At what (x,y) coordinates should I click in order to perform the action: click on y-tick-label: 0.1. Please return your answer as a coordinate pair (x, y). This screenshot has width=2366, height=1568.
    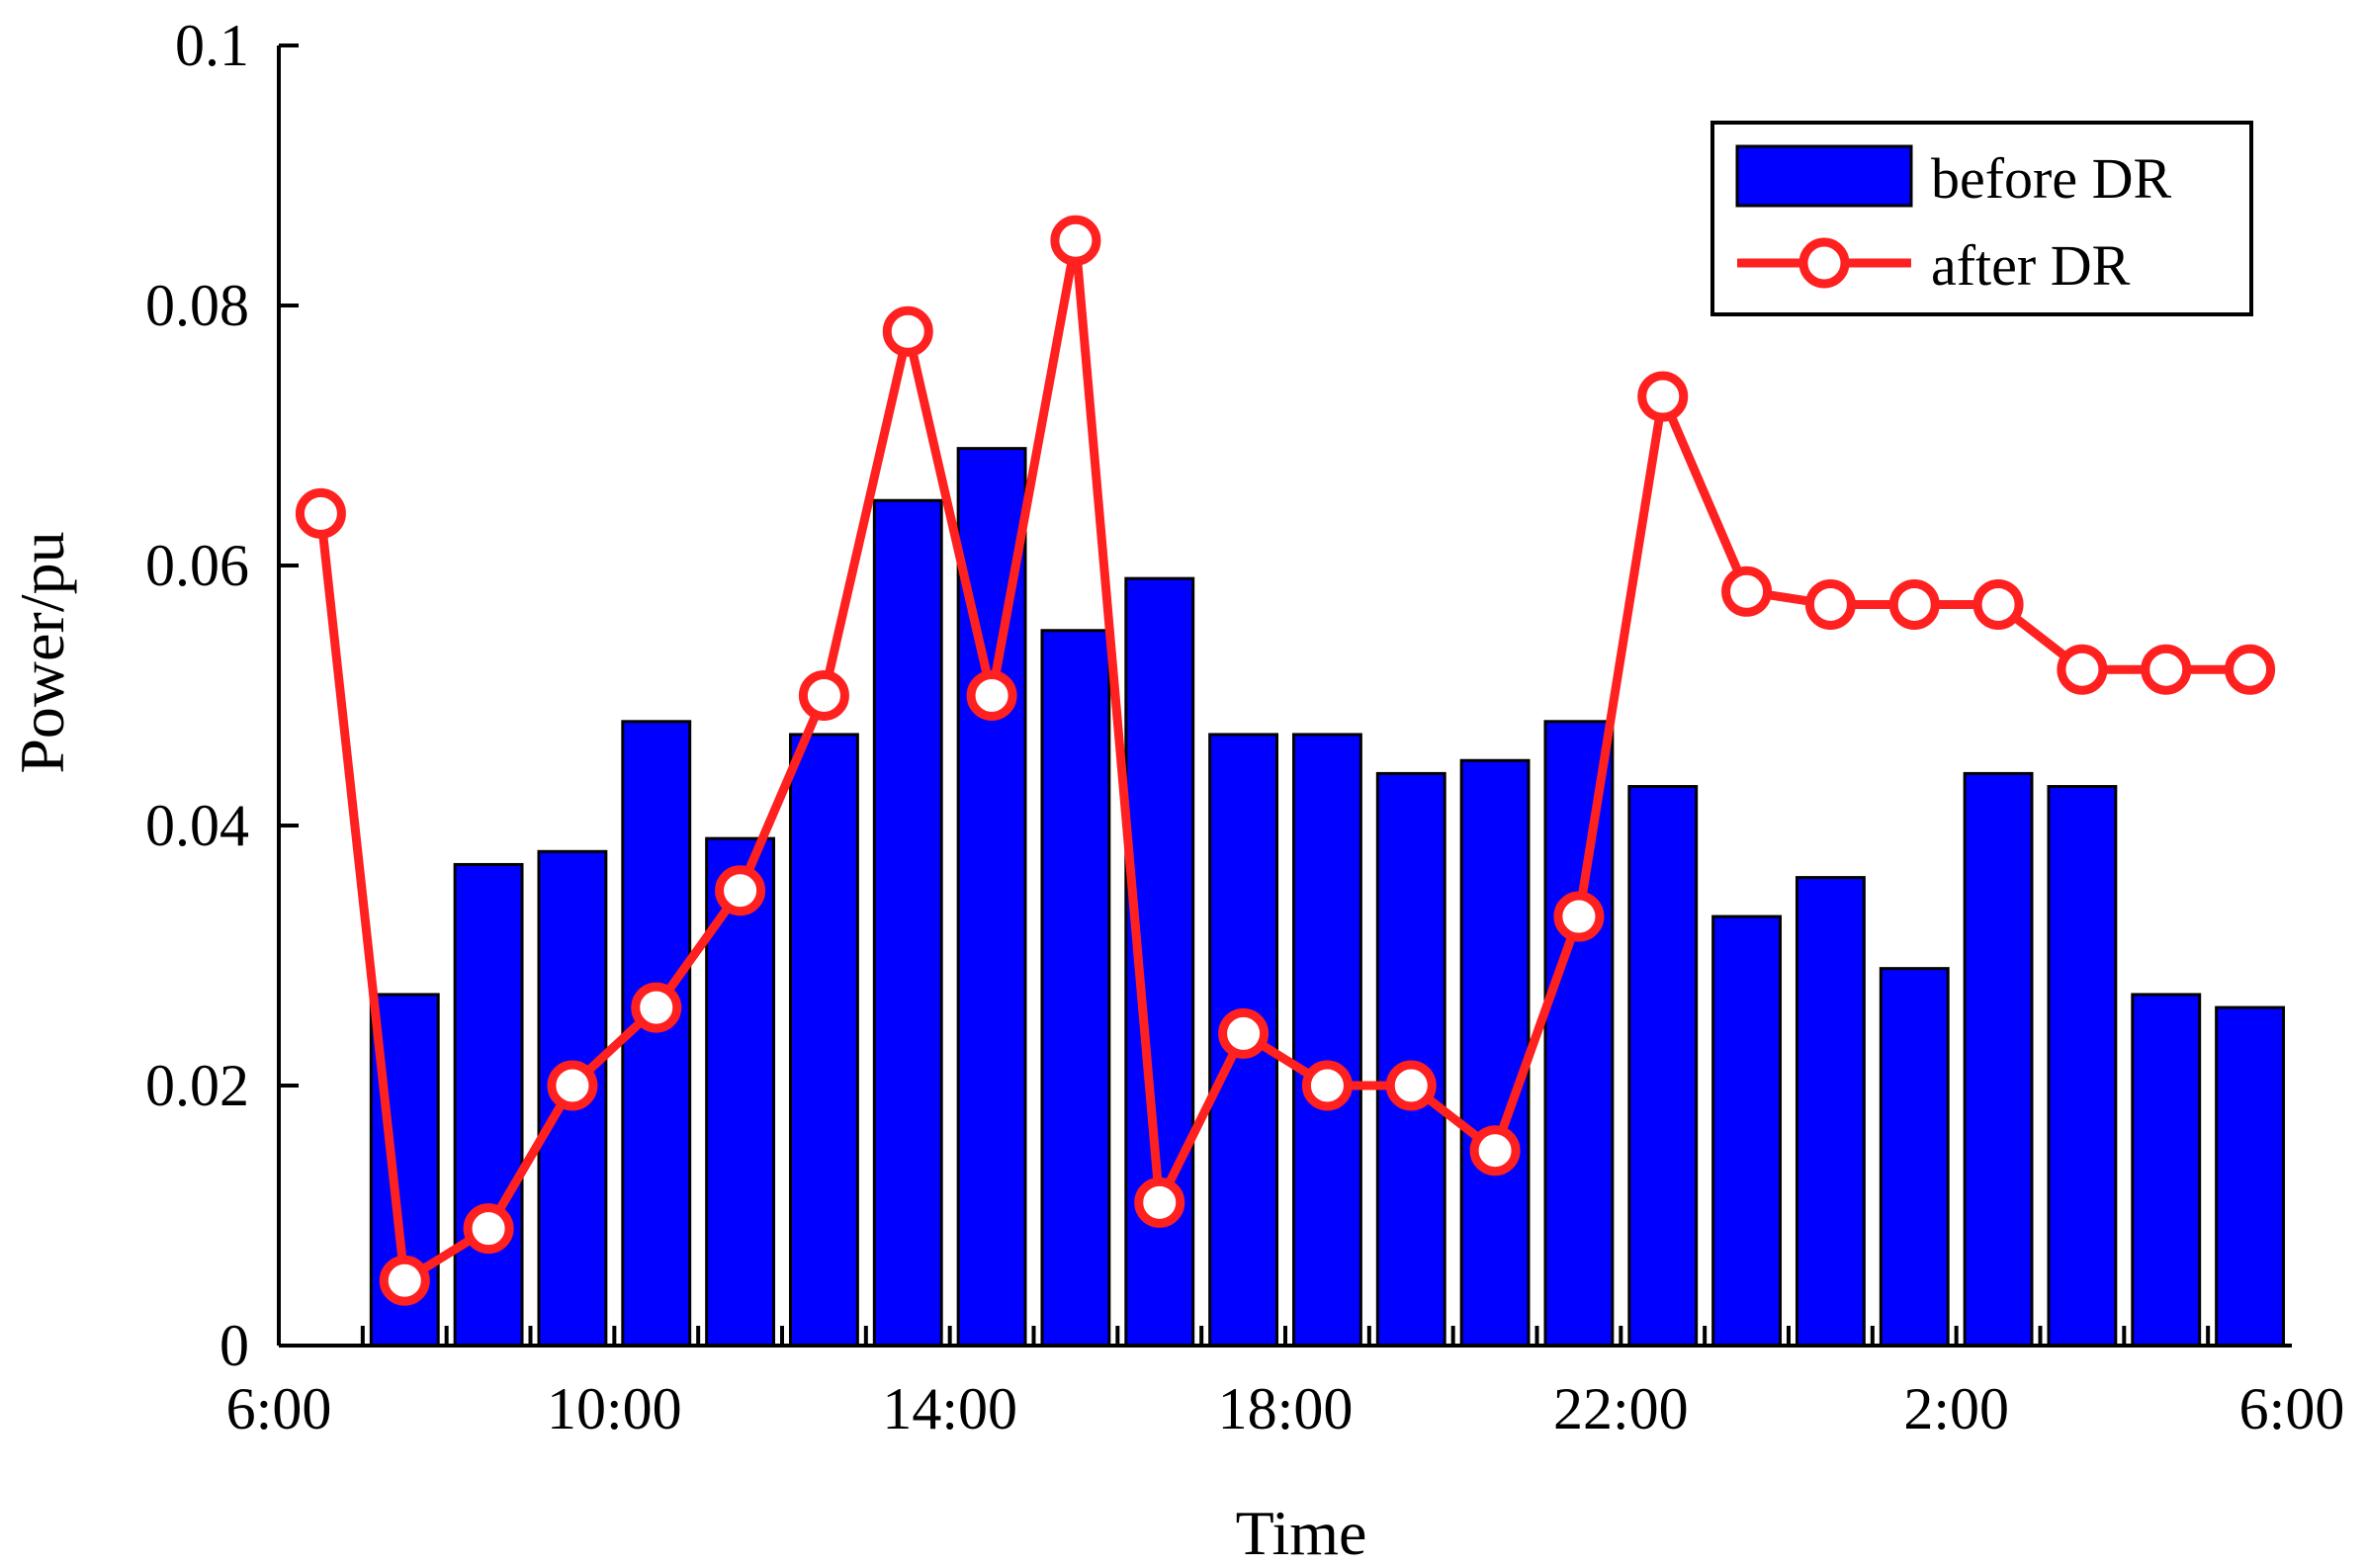
    Looking at the image, I should click on (212, 45).